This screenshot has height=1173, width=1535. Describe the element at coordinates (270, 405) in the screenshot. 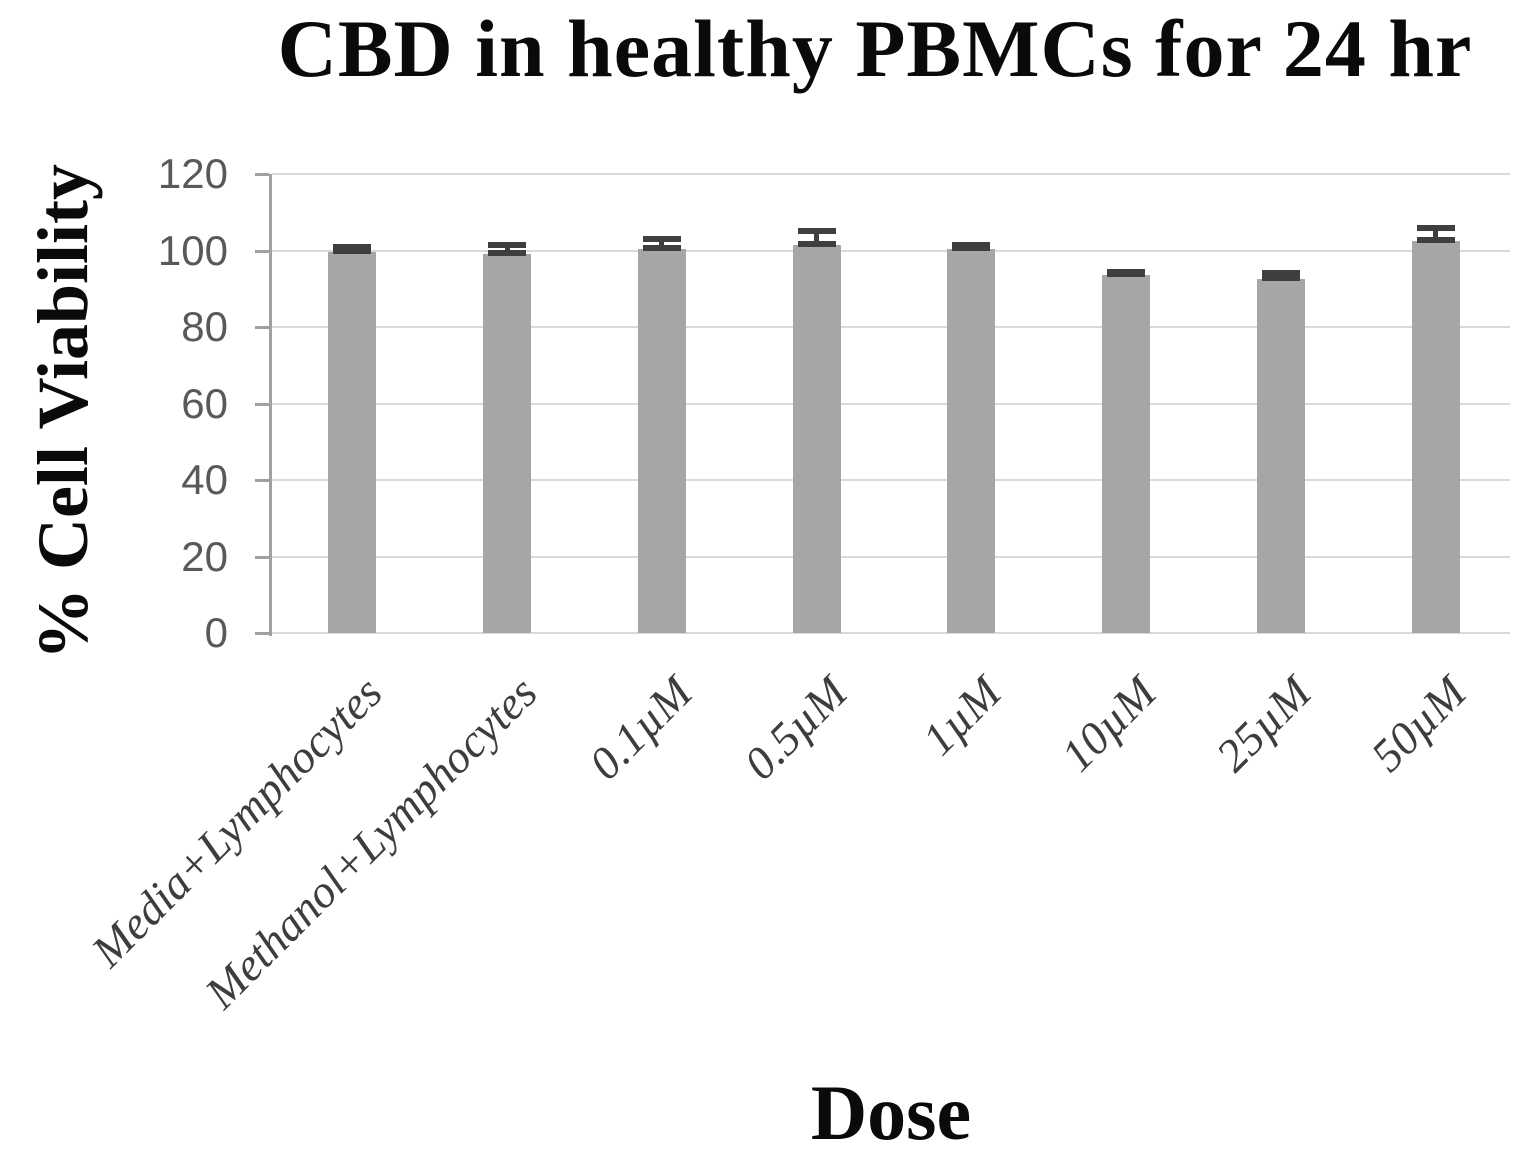

I see `y-axis-line` at that location.